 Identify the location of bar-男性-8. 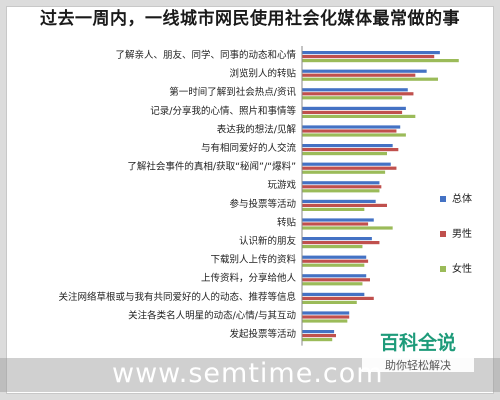
(344, 205).